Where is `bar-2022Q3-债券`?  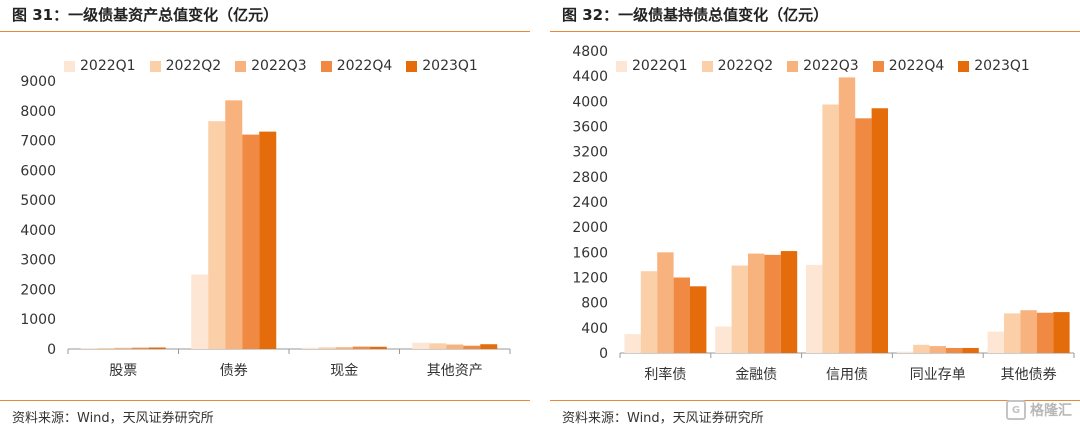 bar-2022Q3-债券 is located at coordinates (234, 224).